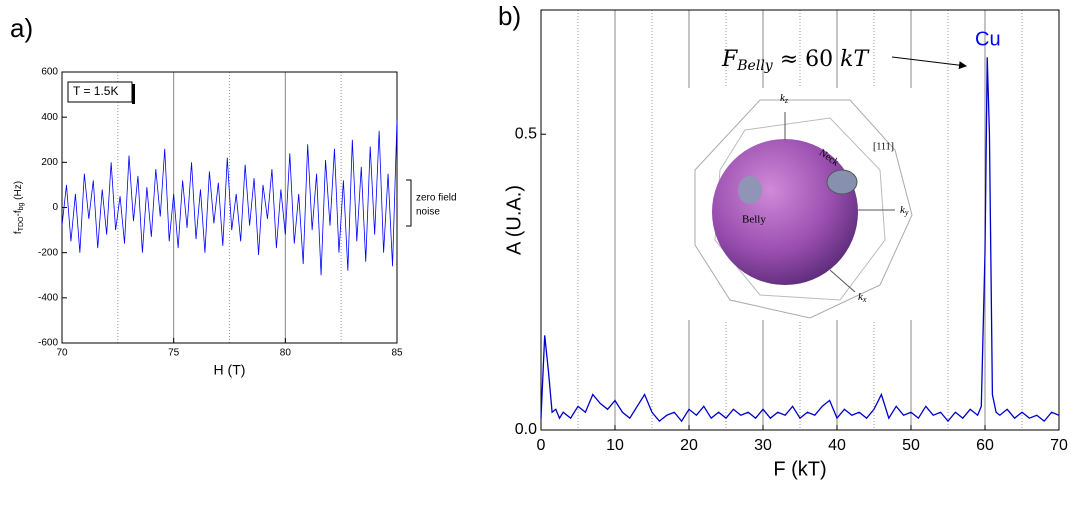  I want to click on brillouin-zone, so click(803, 209).